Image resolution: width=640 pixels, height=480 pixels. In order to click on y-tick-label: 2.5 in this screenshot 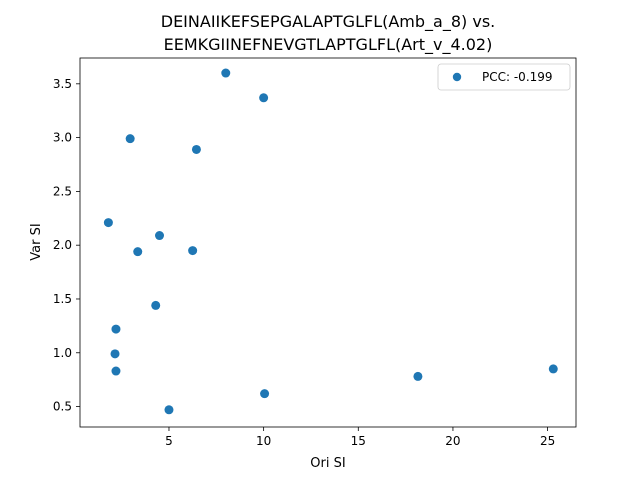, I will do `click(62, 191)`.